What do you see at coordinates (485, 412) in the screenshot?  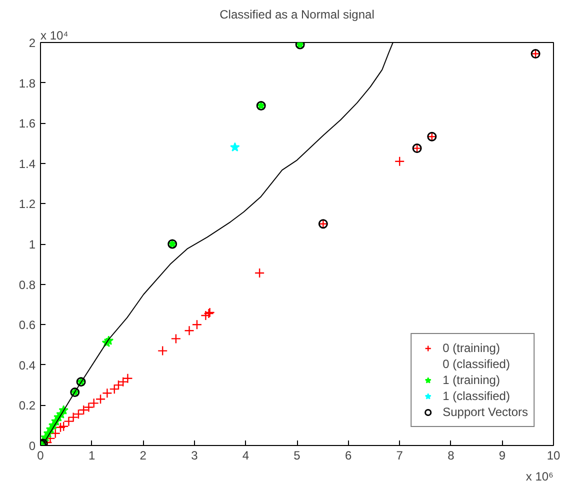 I see `legend-label: Support Vectors` at bounding box center [485, 412].